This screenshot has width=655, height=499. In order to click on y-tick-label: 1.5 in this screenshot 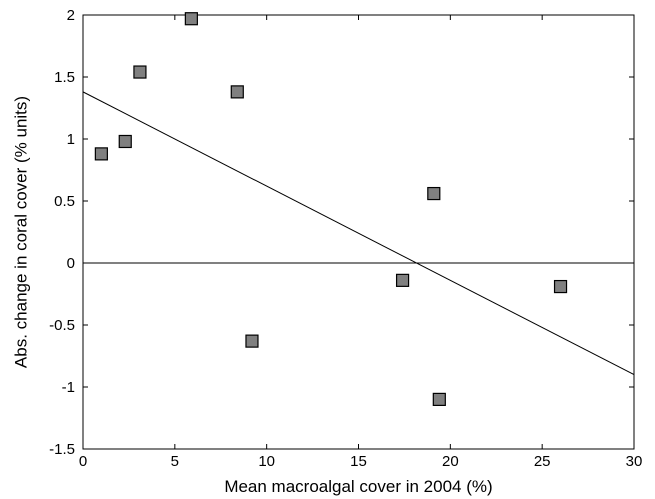, I will do `click(64, 77)`.